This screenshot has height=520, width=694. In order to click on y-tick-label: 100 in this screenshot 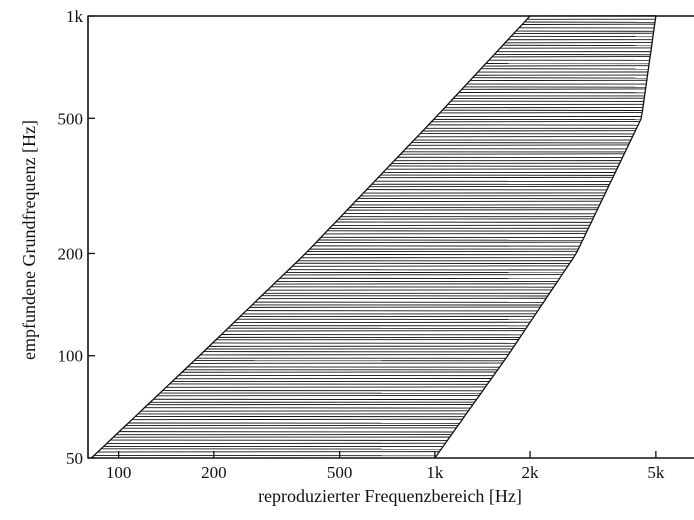, I will do `click(71, 356)`.